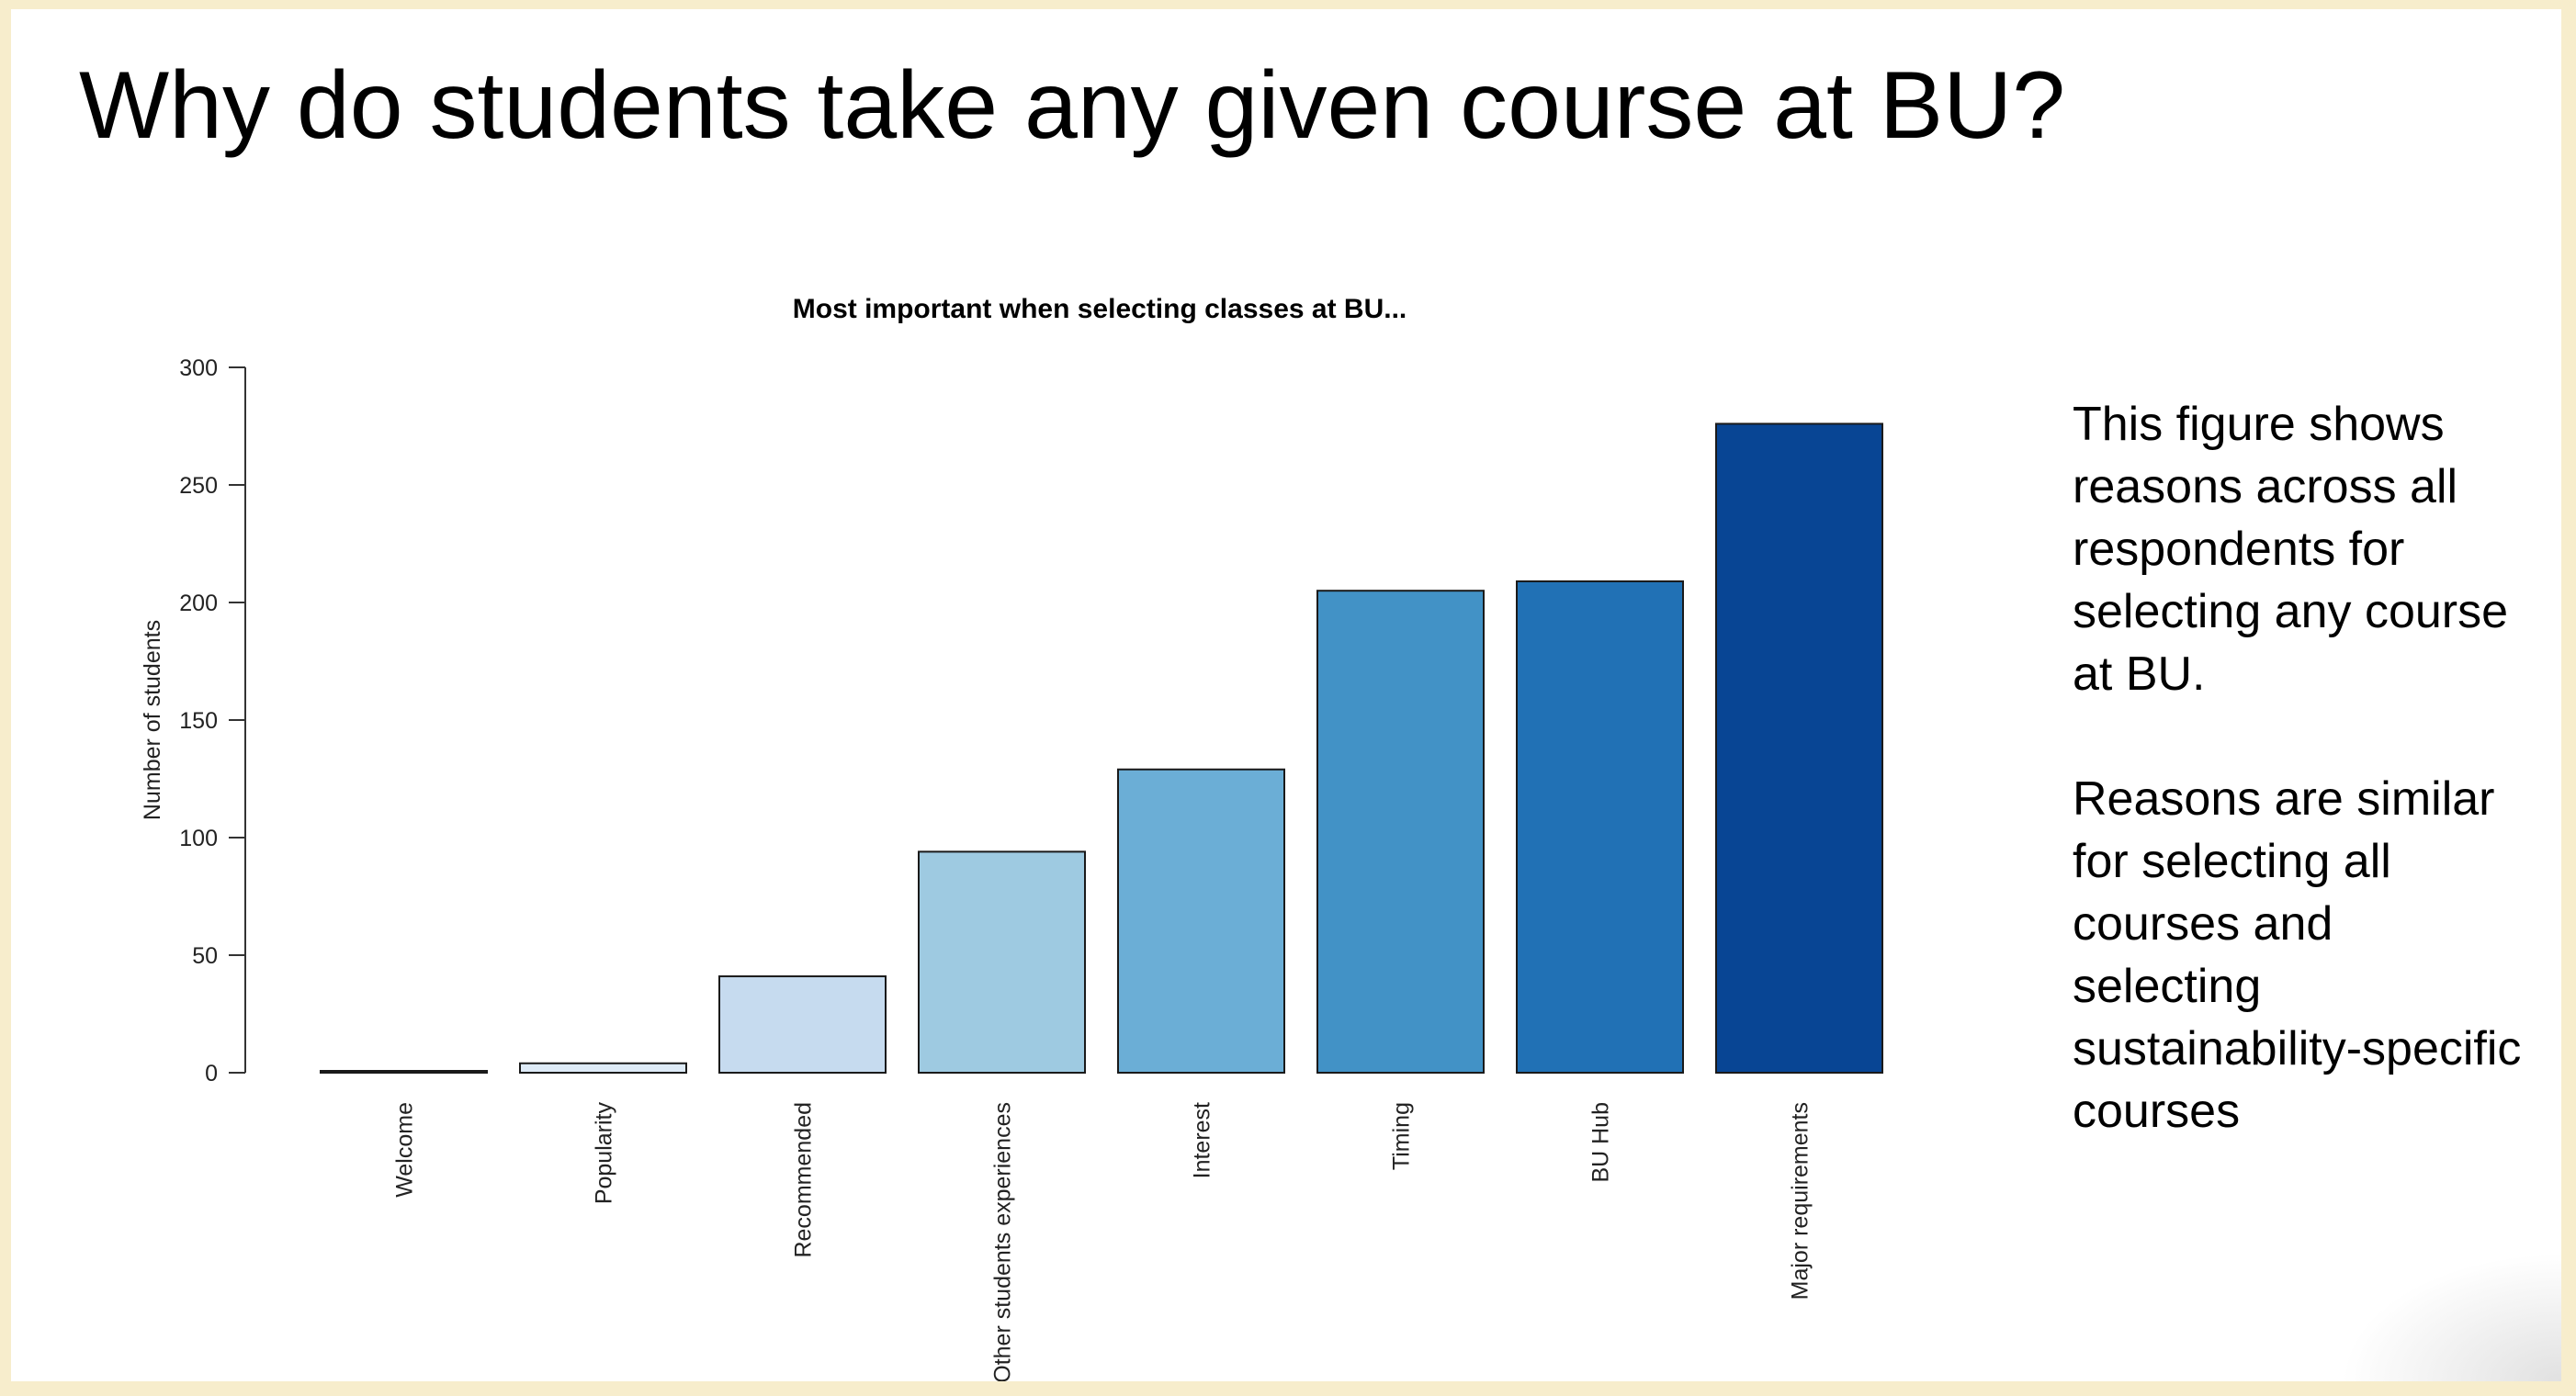 The width and height of the screenshot is (2576, 1396). What do you see at coordinates (2451, 1317) in the screenshot?
I see `page-curl-shadow` at bounding box center [2451, 1317].